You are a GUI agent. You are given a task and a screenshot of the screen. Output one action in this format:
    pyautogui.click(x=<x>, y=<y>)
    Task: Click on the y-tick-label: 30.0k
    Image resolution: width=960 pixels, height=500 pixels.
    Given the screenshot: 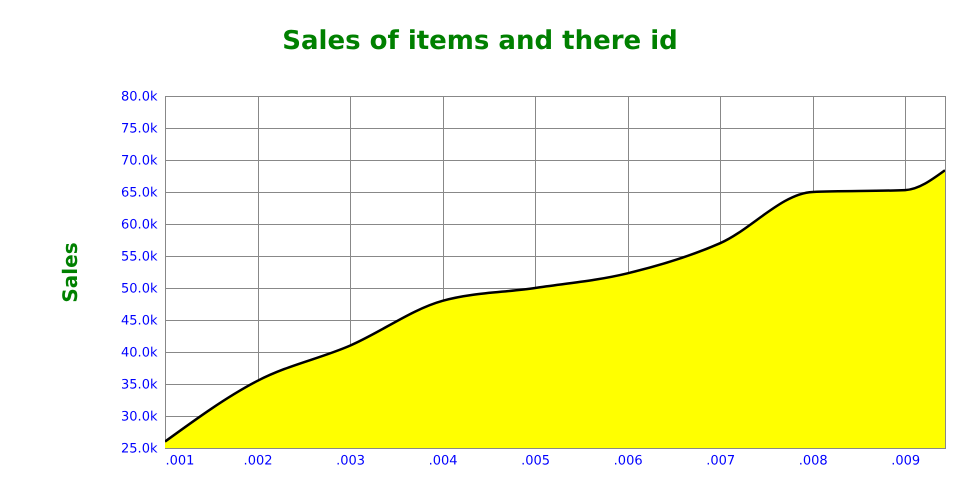 What is the action you would take?
    pyautogui.click(x=139, y=417)
    